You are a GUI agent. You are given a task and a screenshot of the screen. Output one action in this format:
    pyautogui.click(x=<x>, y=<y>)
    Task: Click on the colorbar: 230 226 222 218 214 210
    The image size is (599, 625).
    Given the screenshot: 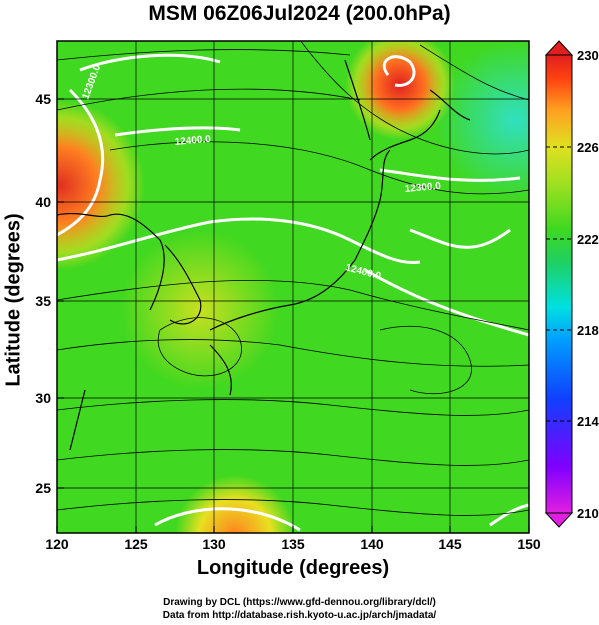 What is the action you would take?
    pyautogui.click(x=571, y=284)
    